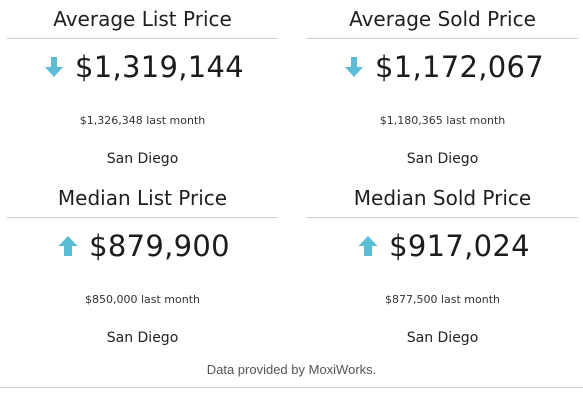  Describe the element at coordinates (459, 67) in the screenshot. I see `price-value: $1,172,067` at that location.